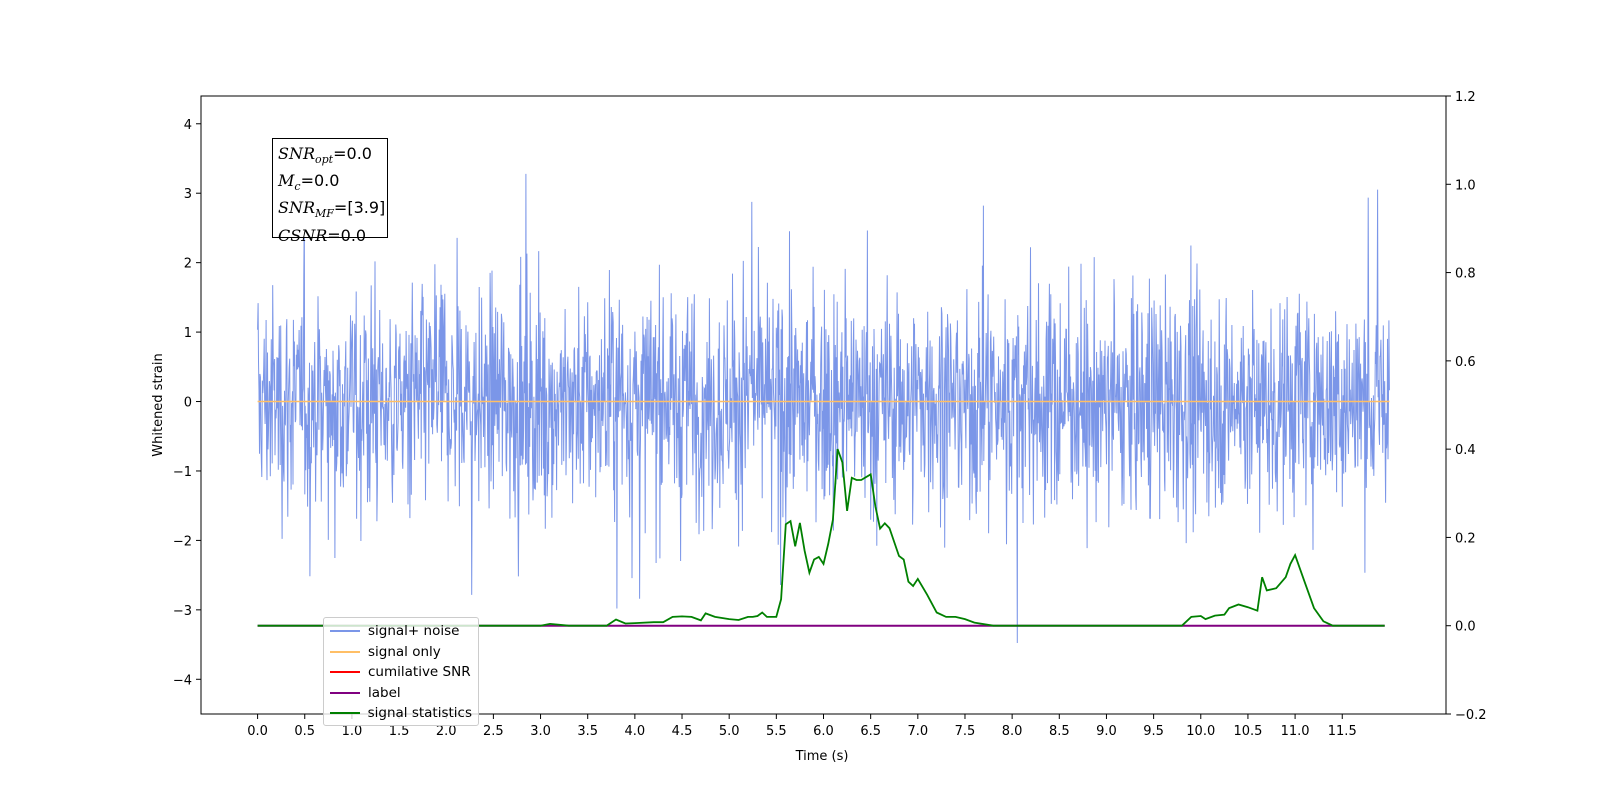  Describe the element at coordinates (404, 651) in the screenshot. I see `legend-label: signal only` at that location.